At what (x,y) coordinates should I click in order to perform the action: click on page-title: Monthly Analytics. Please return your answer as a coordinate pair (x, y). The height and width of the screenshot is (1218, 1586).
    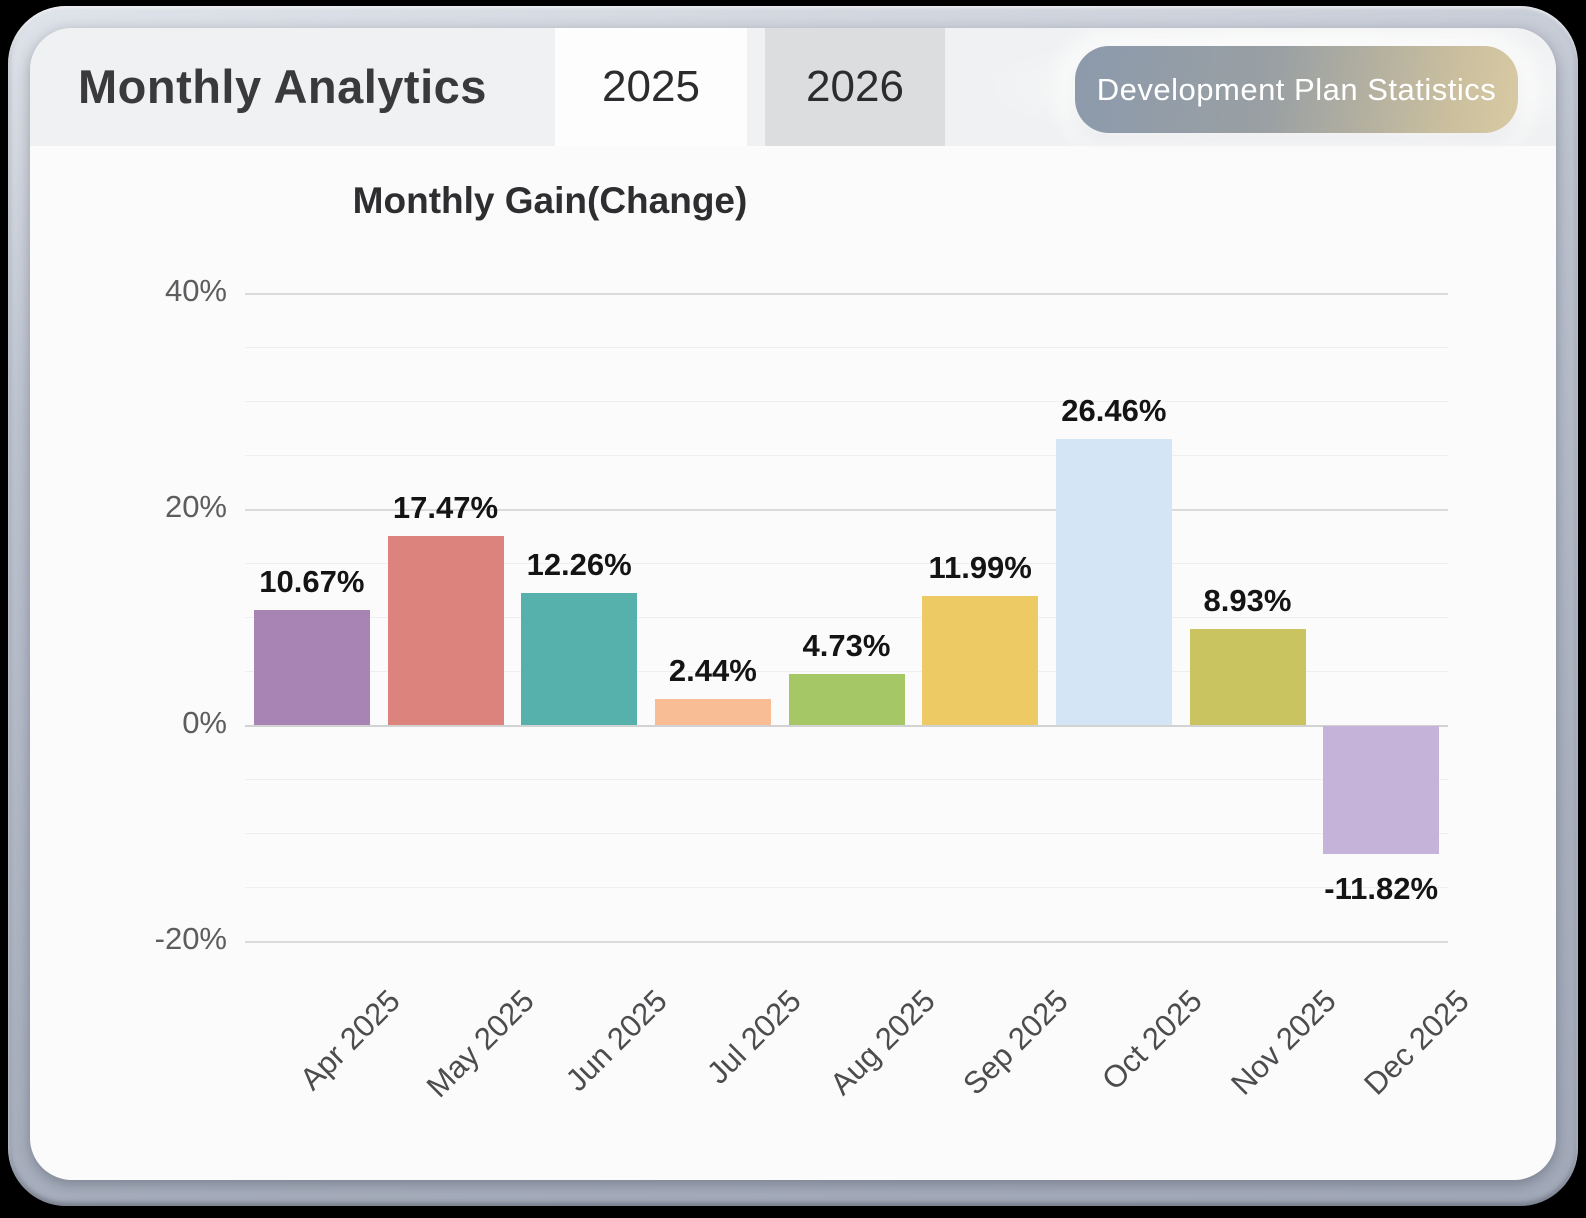
    Looking at the image, I should click on (282, 86).